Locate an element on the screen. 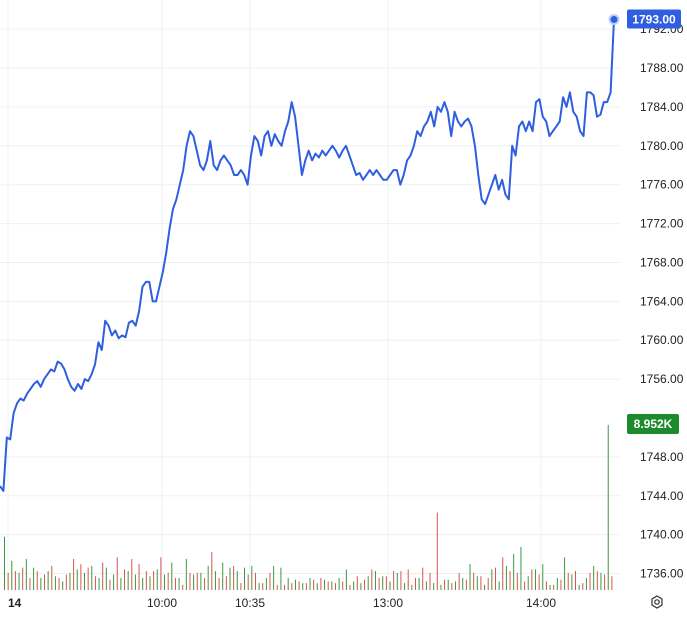 The width and height of the screenshot is (687, 618). y-tick-label: 1764.00 is located at coordinates (662, 301).